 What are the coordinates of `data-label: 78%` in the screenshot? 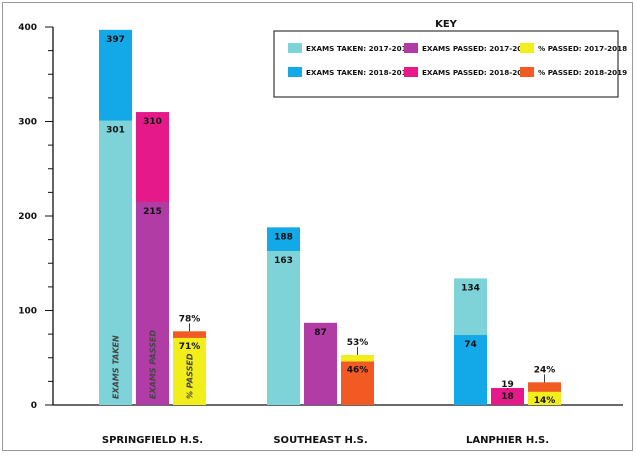 It's located at (190, 319).